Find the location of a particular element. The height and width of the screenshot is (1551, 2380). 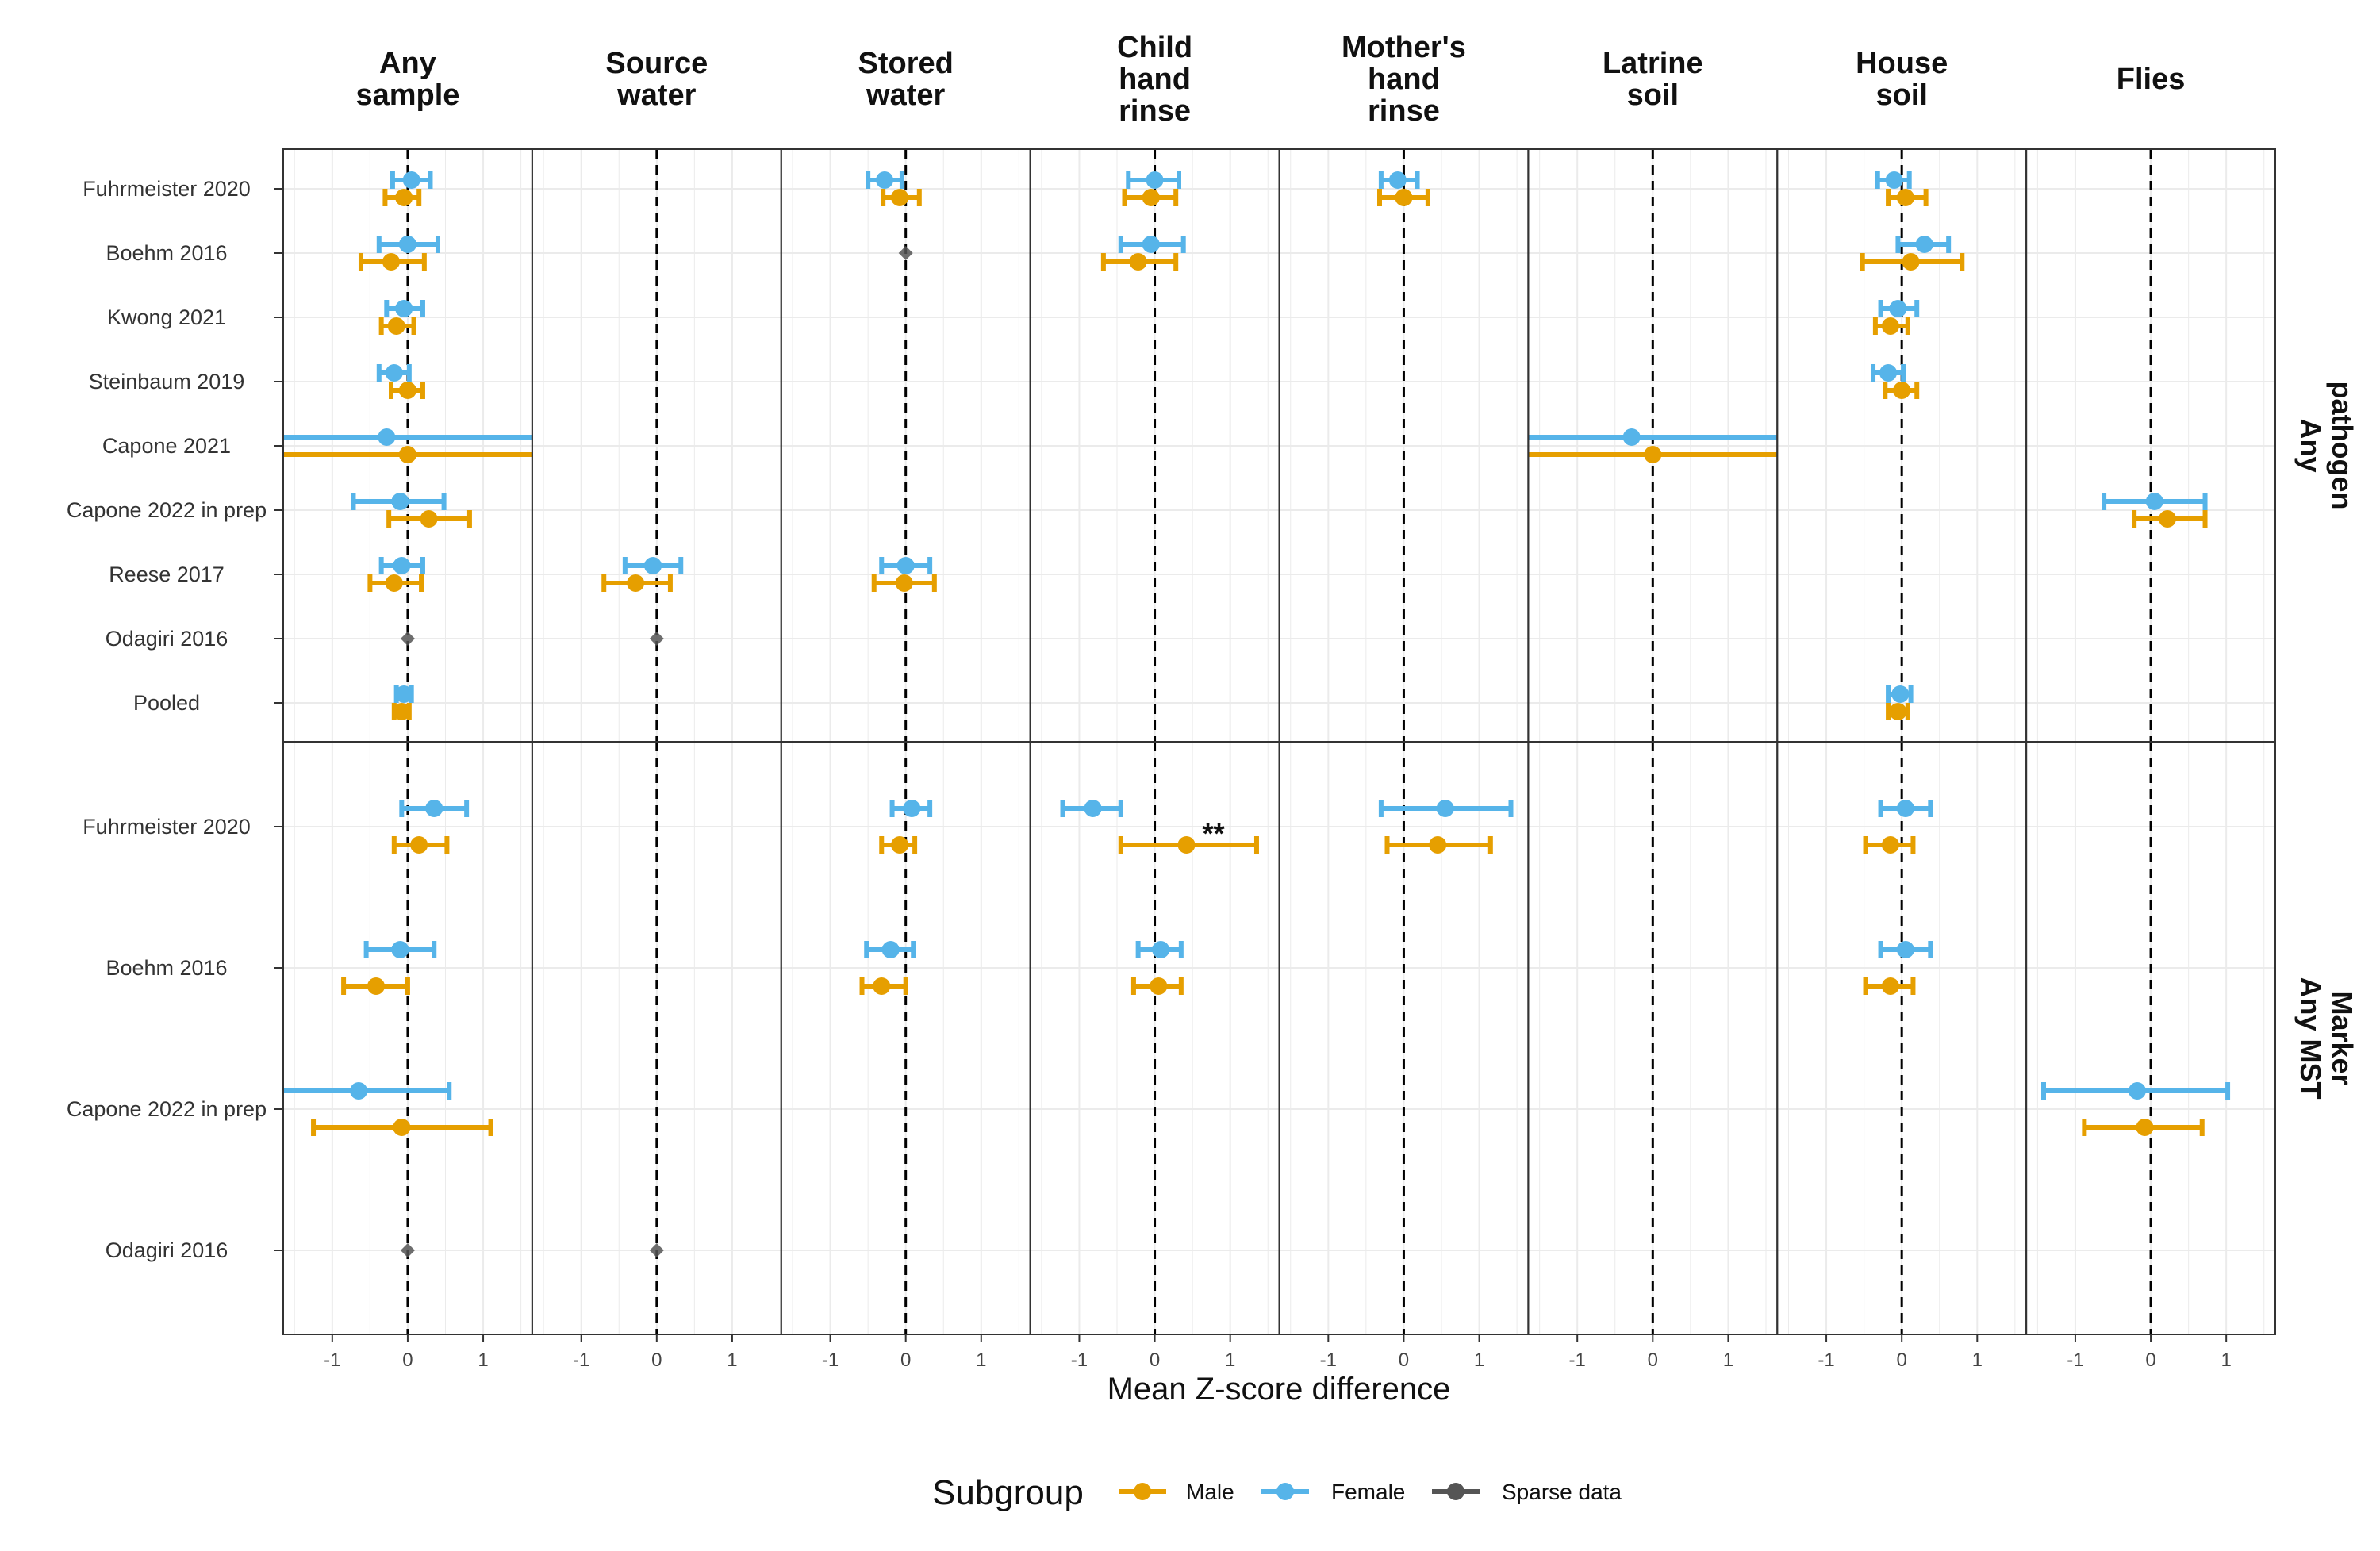

legend-key-point-male is located at coordinates (1142, 1491).